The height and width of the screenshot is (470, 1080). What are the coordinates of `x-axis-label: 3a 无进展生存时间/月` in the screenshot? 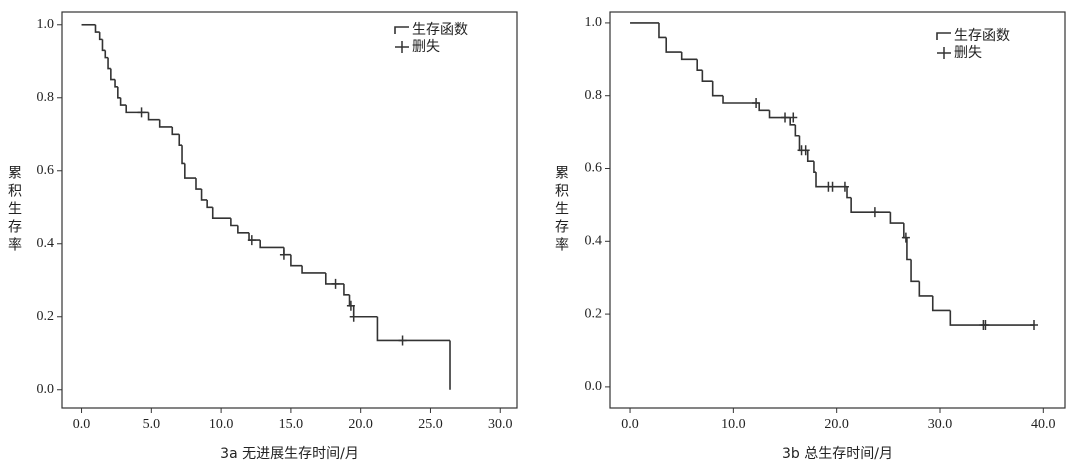 It's located at (289, 454).